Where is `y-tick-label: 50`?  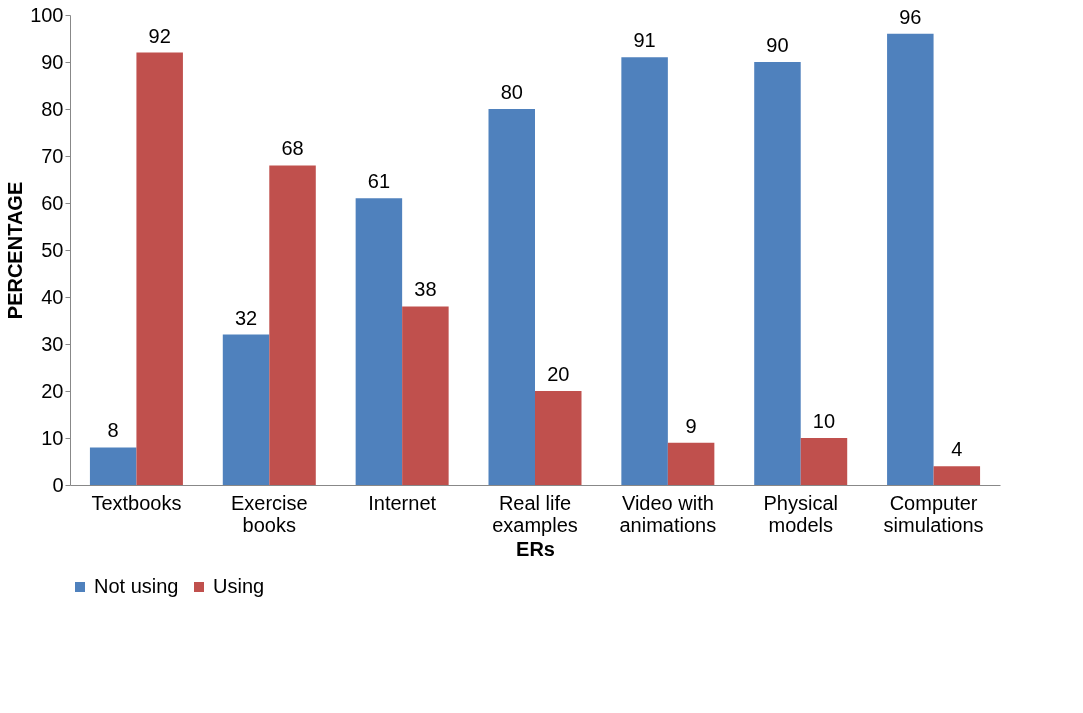
y-tick-label: 50 is located at coordinates (52, 249).